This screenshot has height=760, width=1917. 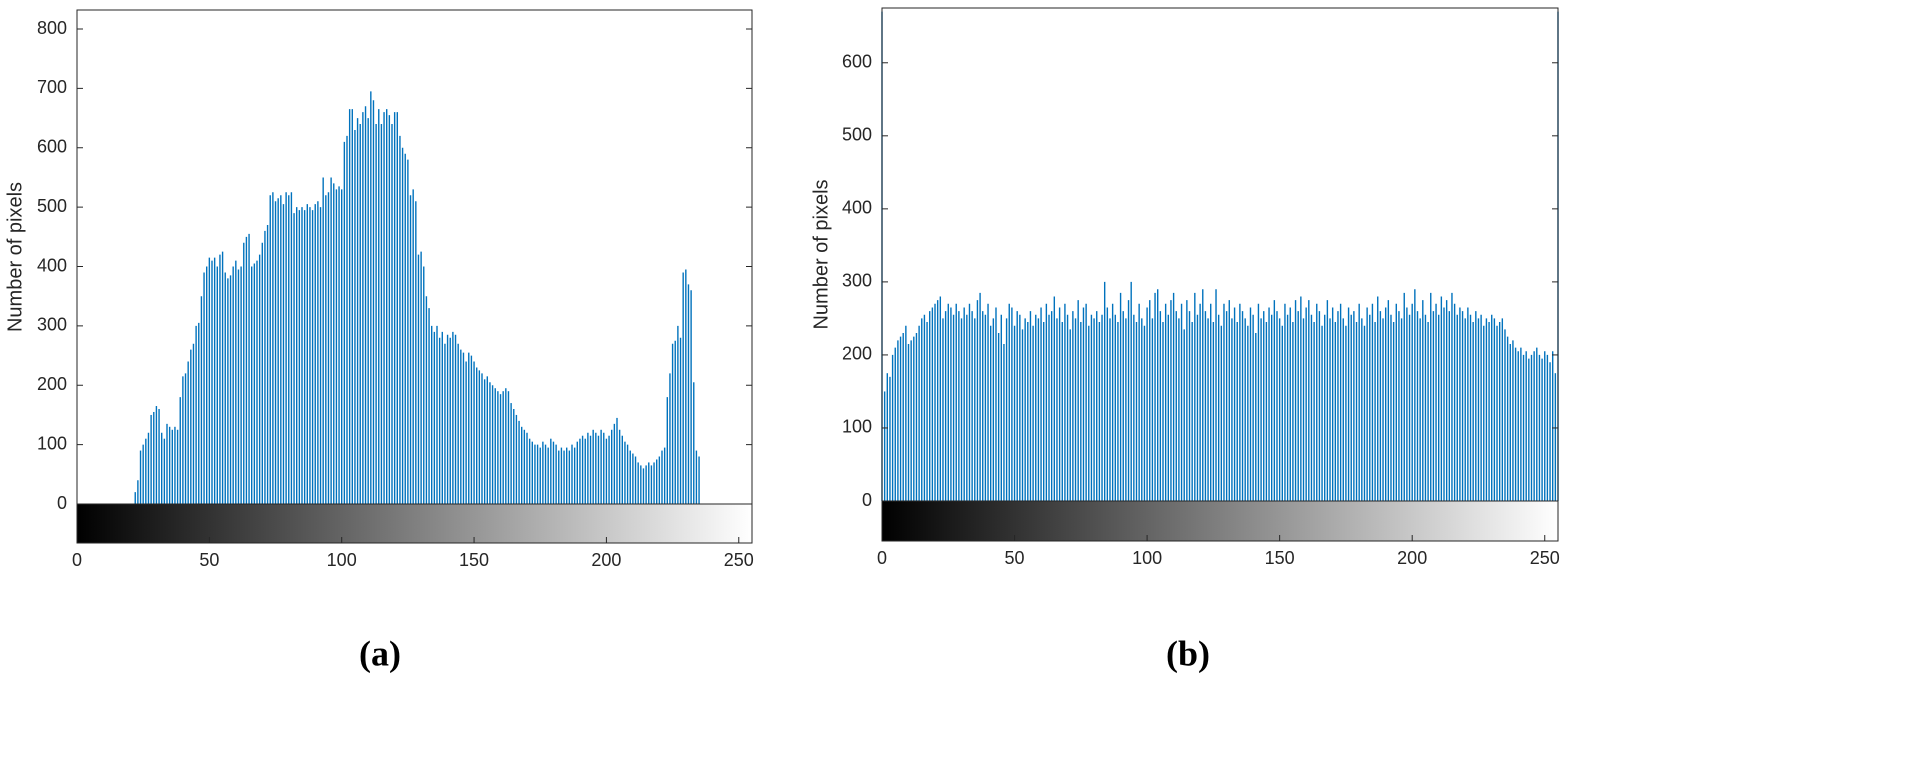 I want to click on panel-label: (a), so click(x=380, y=653).